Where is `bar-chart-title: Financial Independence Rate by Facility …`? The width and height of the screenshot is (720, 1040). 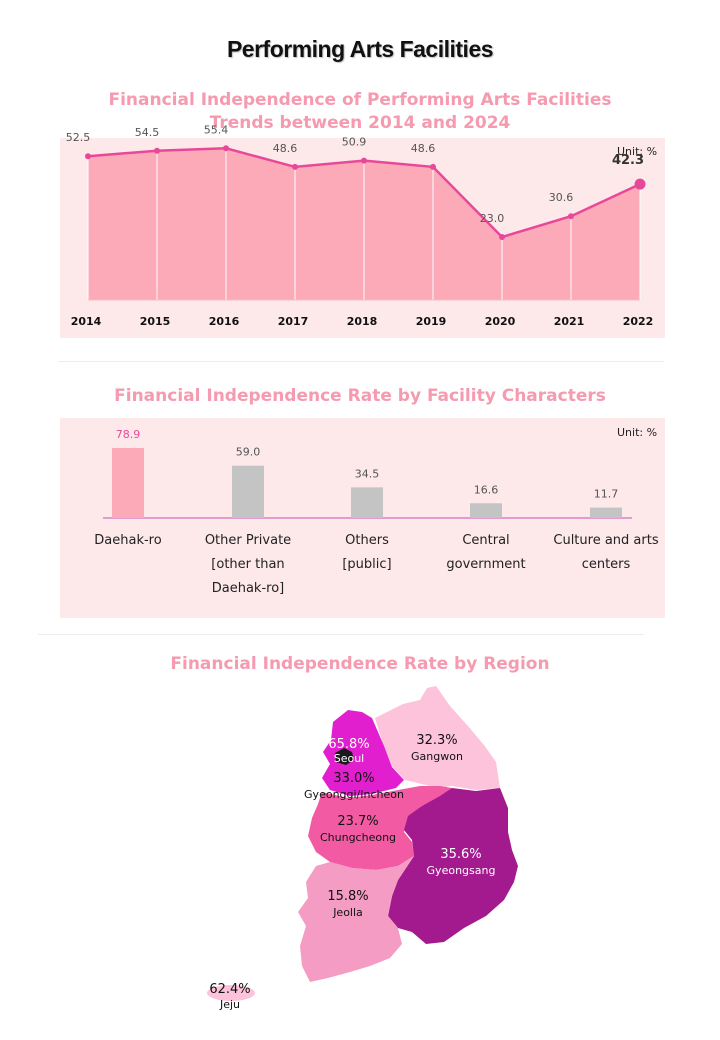
bar-chart-title: Financial Independence Rate by Facility … is located at coordinates (360, 396).